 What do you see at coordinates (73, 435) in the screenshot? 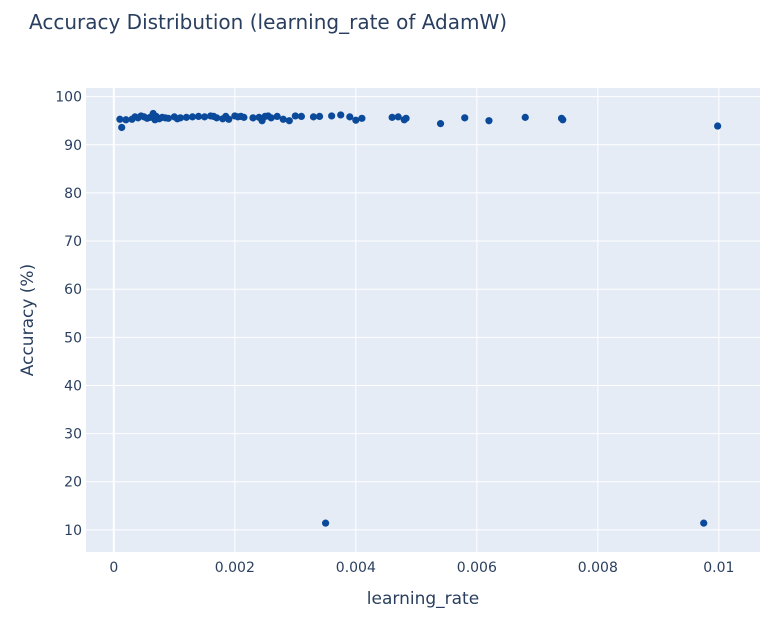
I see `y-tick-label: 30` at bounding box center [73, 435].